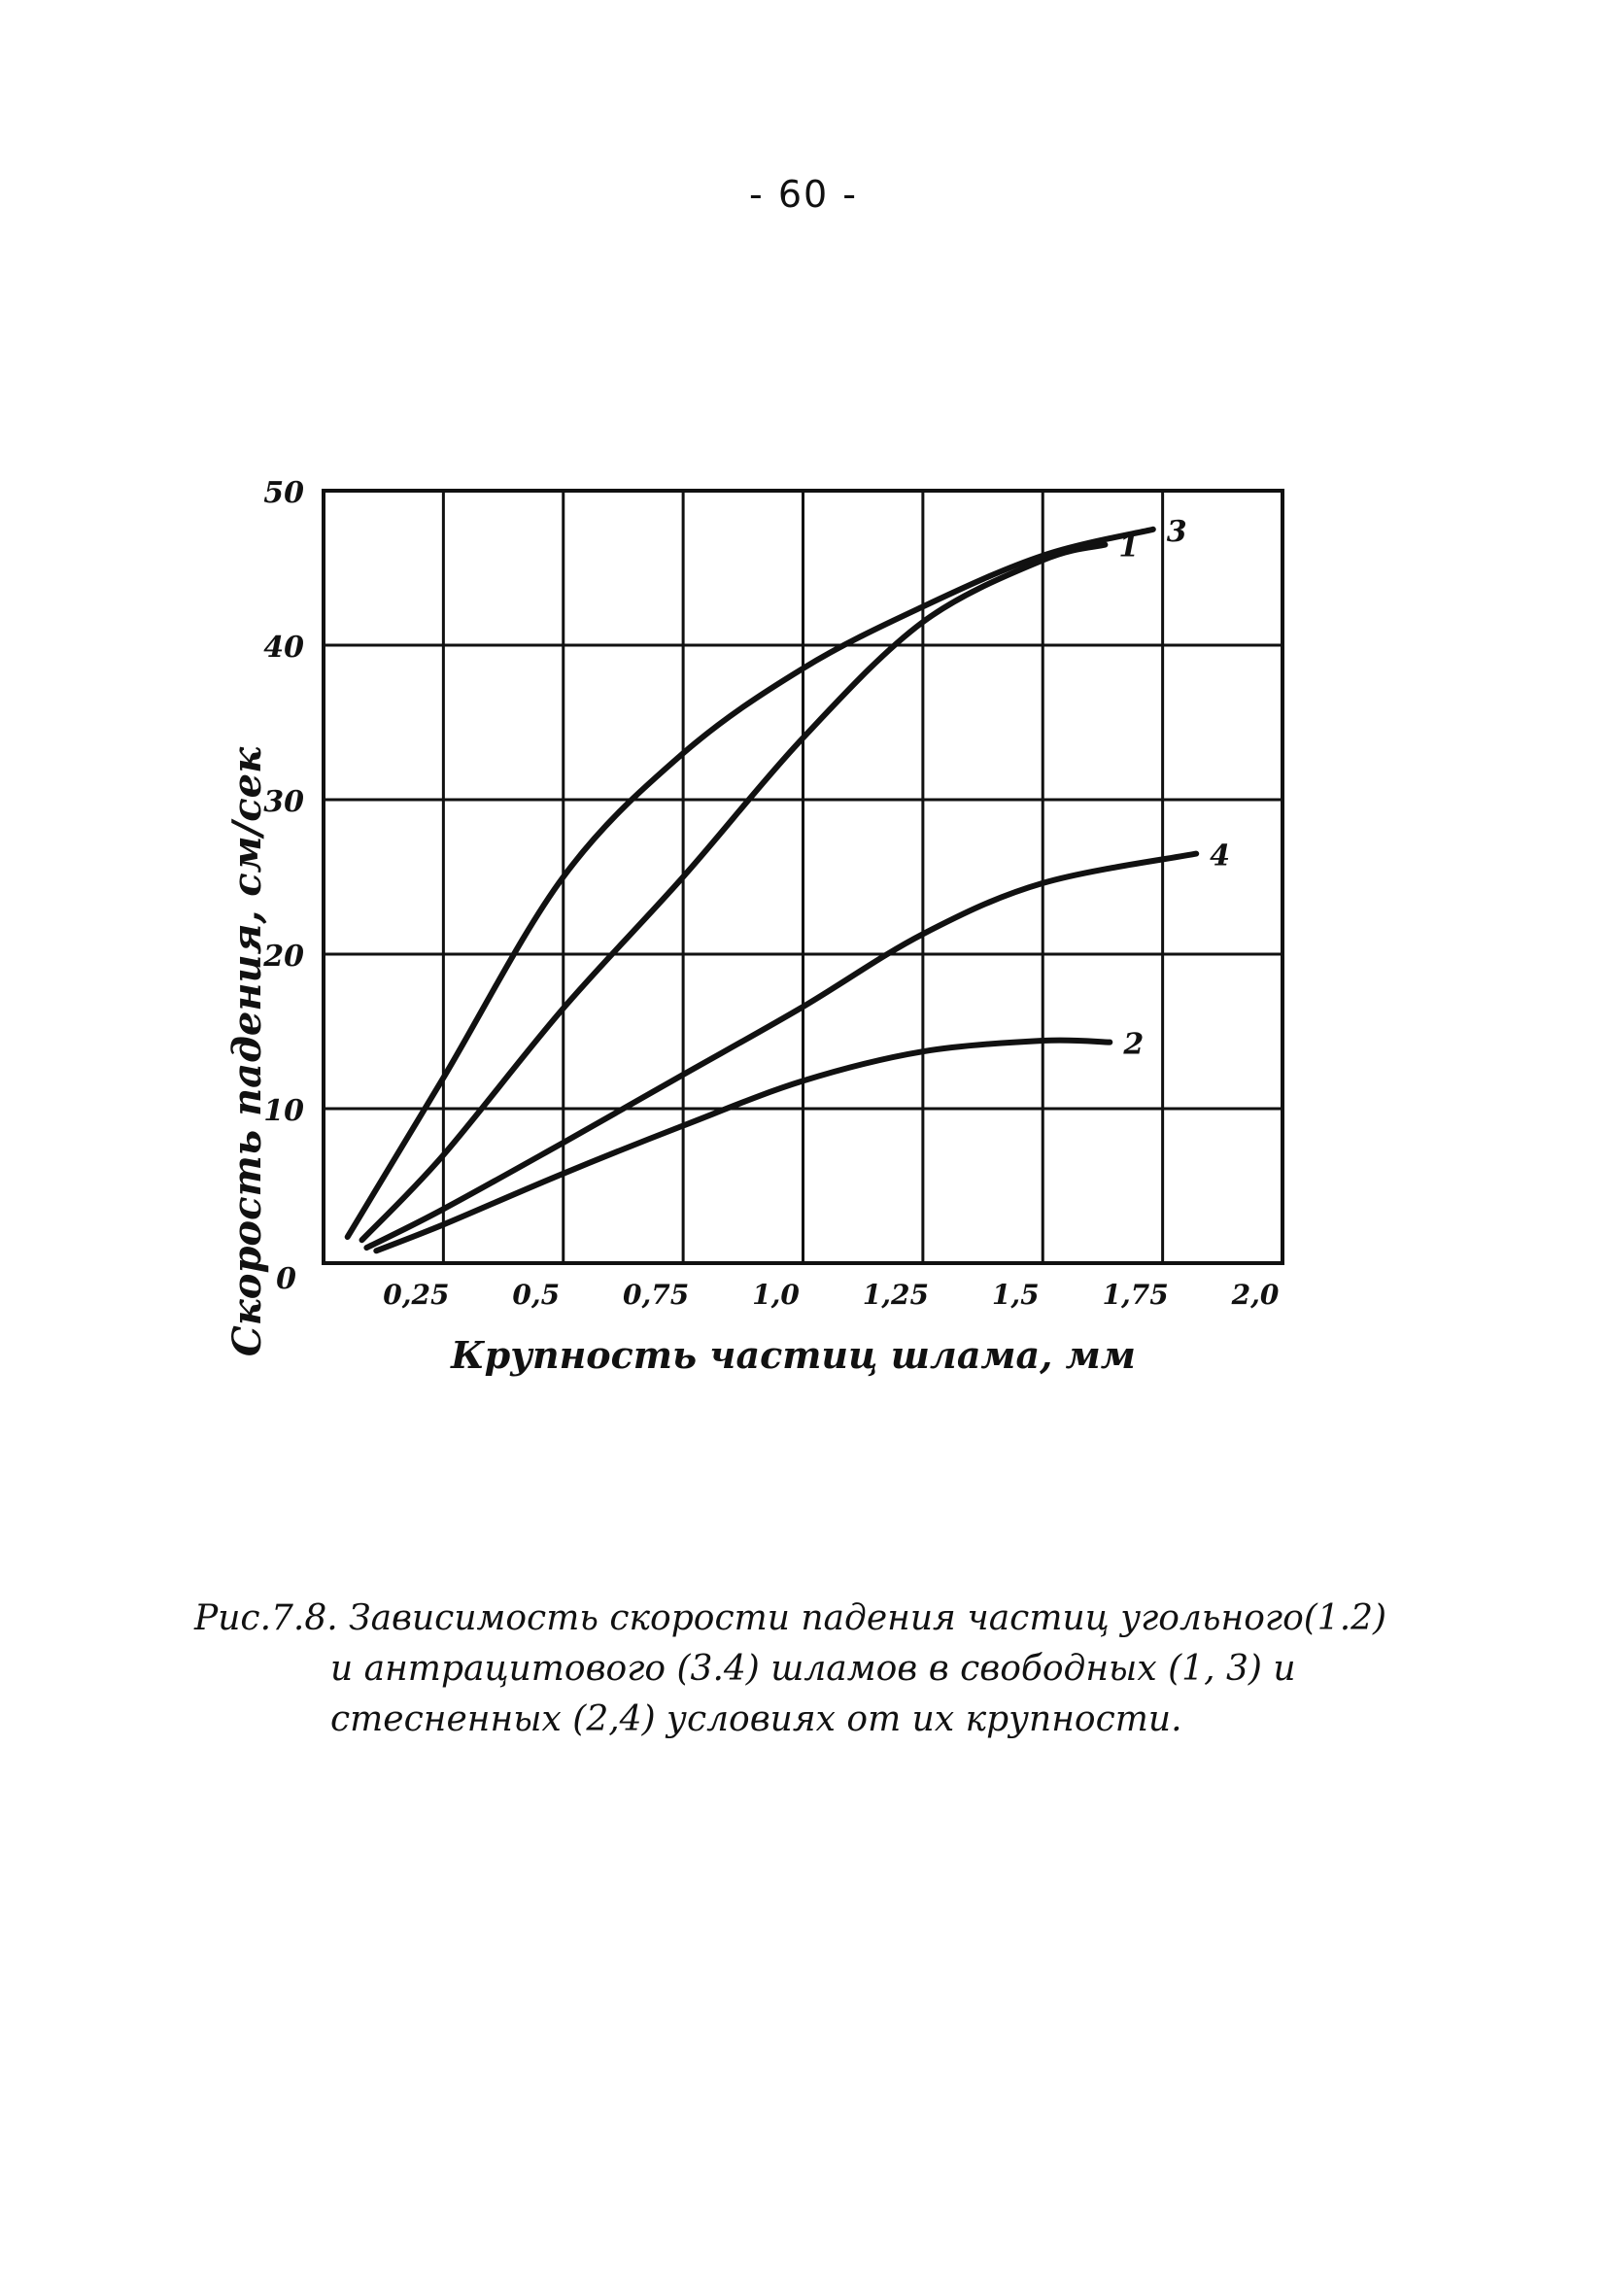 The width and height of the screenshot is (1607, 2296). Describe the element at coordinates (831, 1295) in the screenshot. I see `x-axis-tick-labels: 0,25 0,5 0,75 1,0 1,25 1,5 1,75 2,0` at that location.